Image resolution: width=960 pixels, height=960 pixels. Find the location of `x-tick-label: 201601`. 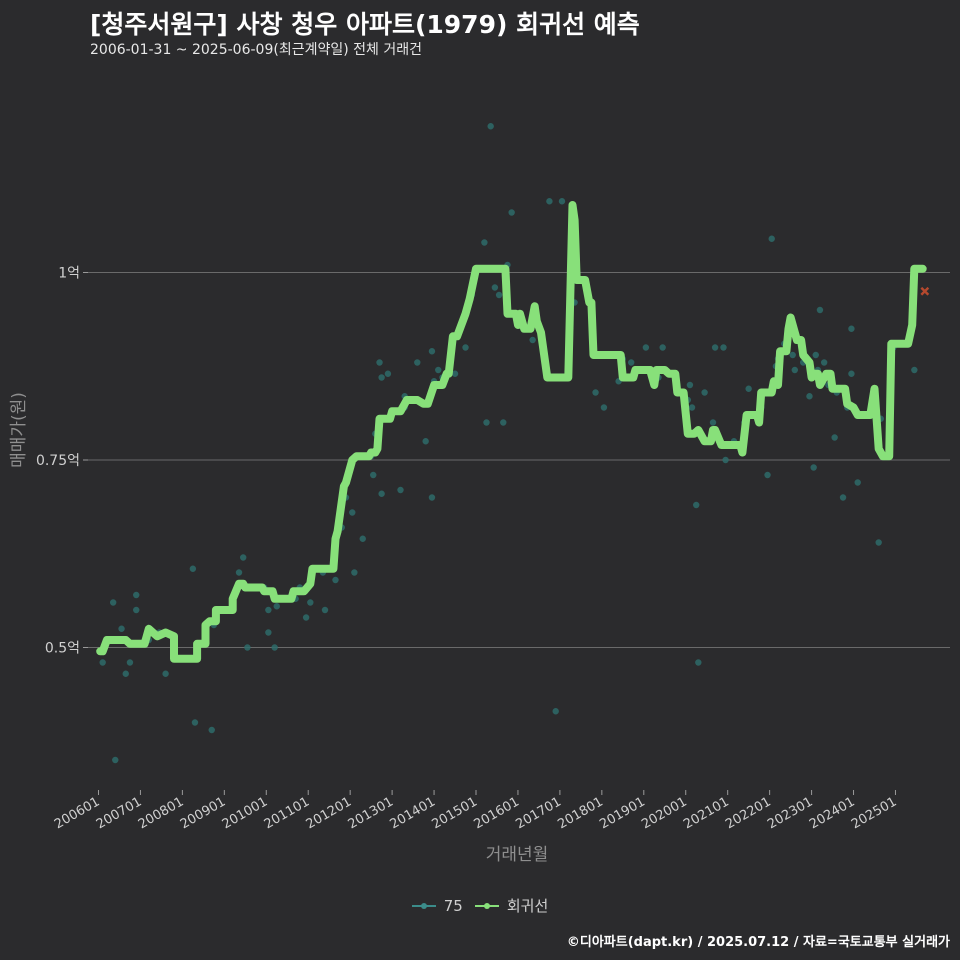

x-tick-label: 201601 is located at coordinates (496, 813).